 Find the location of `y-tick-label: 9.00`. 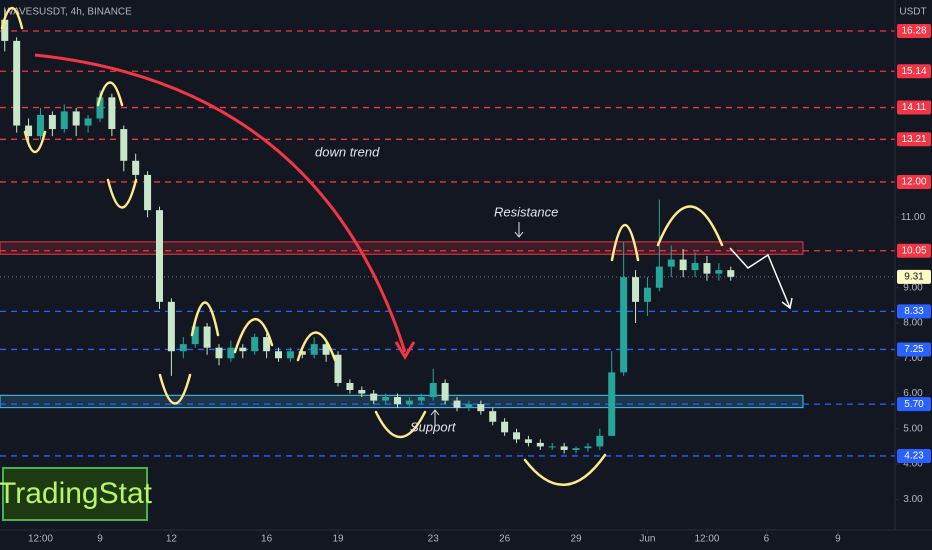

y-tick-label: 9.00 is located at coordinates (913, 287).